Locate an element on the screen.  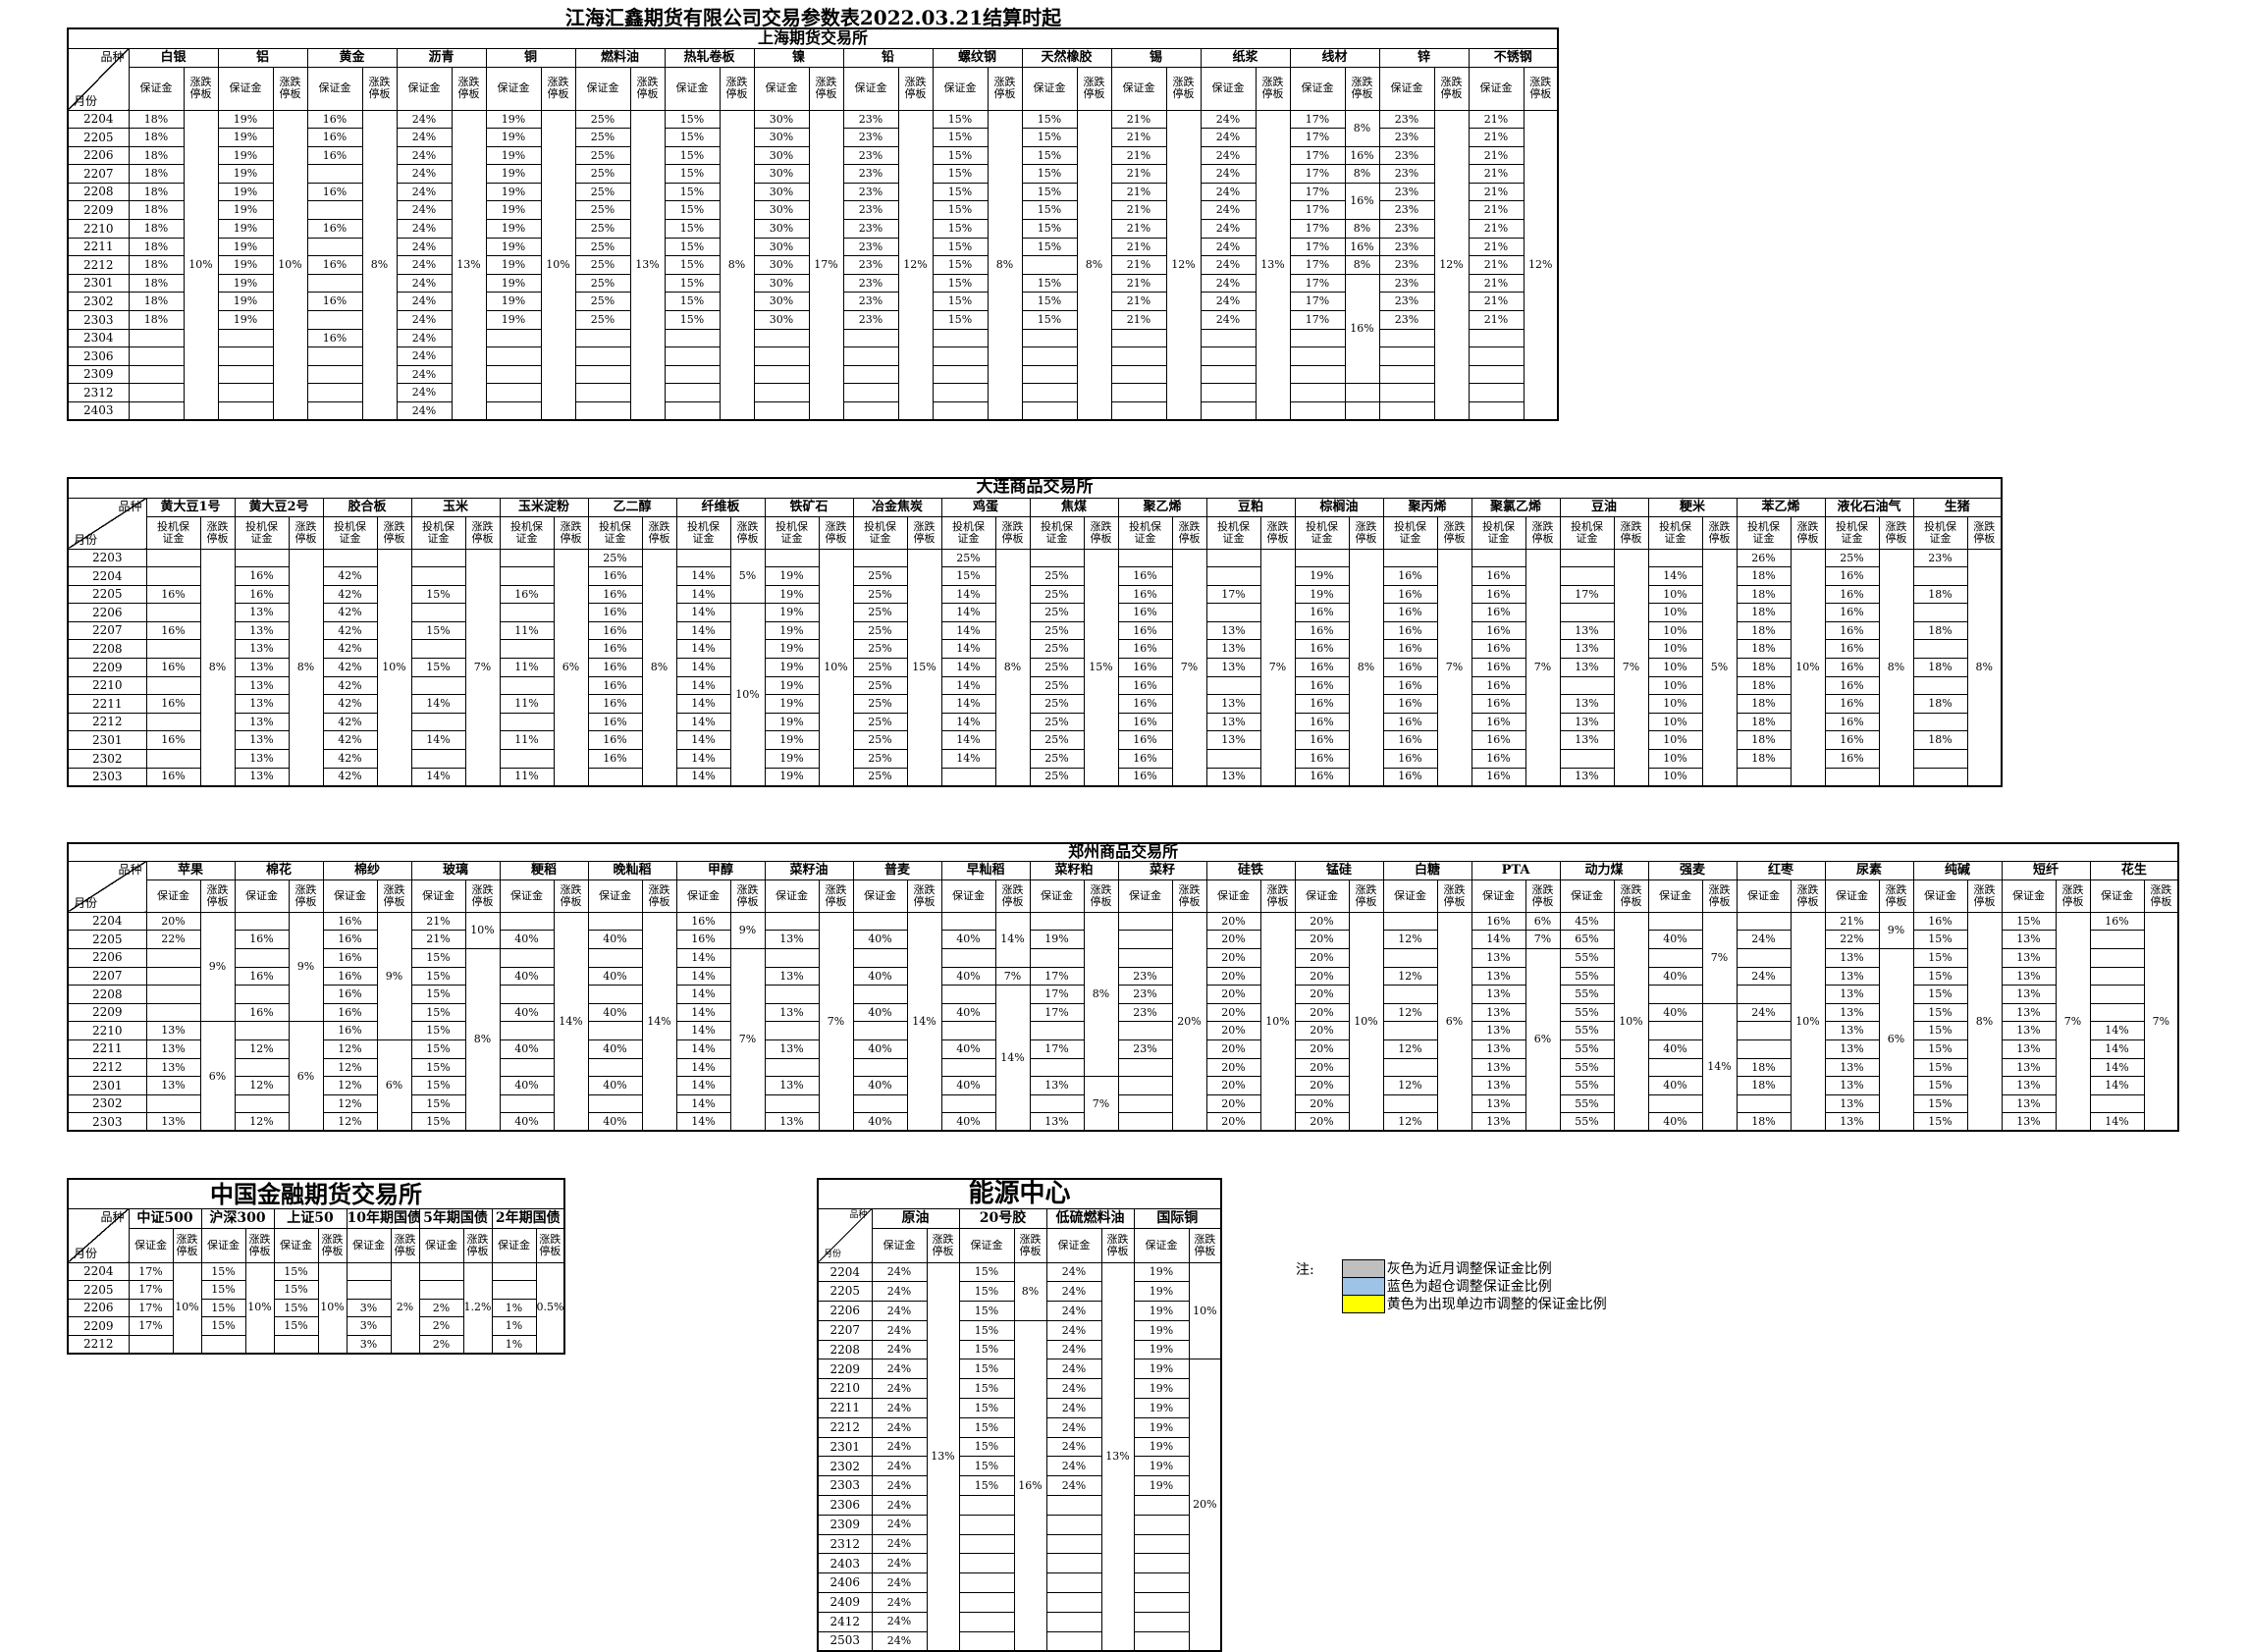
product-header: 豆粕 is located at coordinates (1250, 507).